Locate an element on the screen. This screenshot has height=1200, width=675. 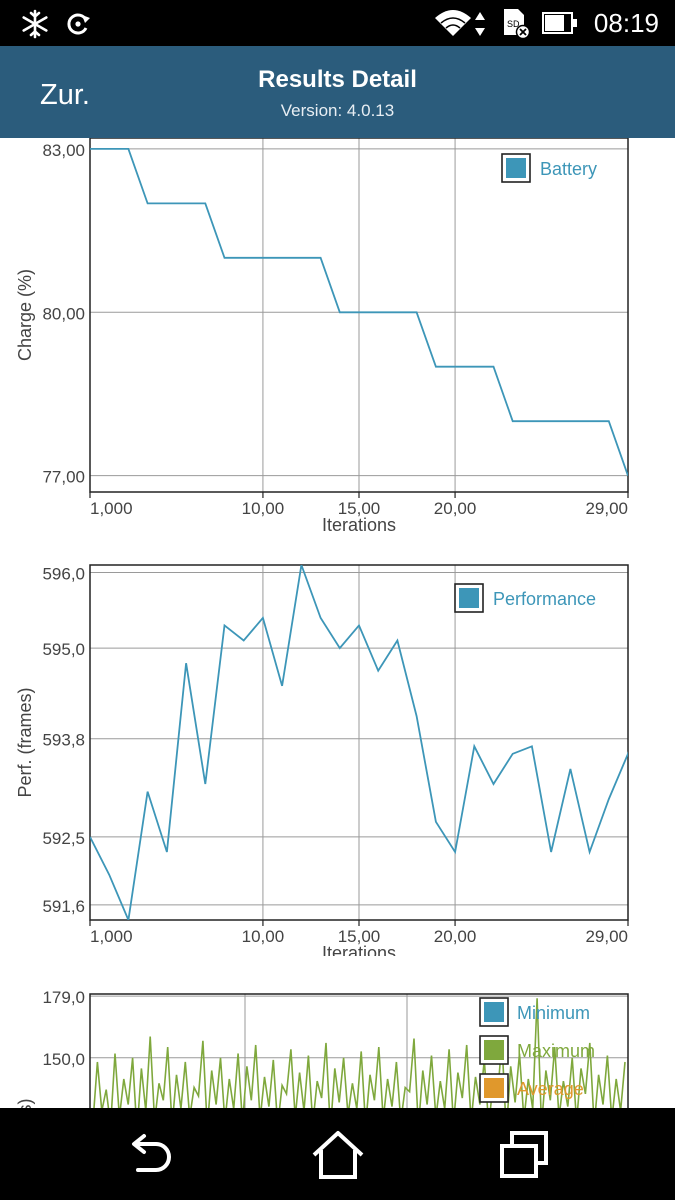
series-line-maximum is located at coordinates (359, 1053).